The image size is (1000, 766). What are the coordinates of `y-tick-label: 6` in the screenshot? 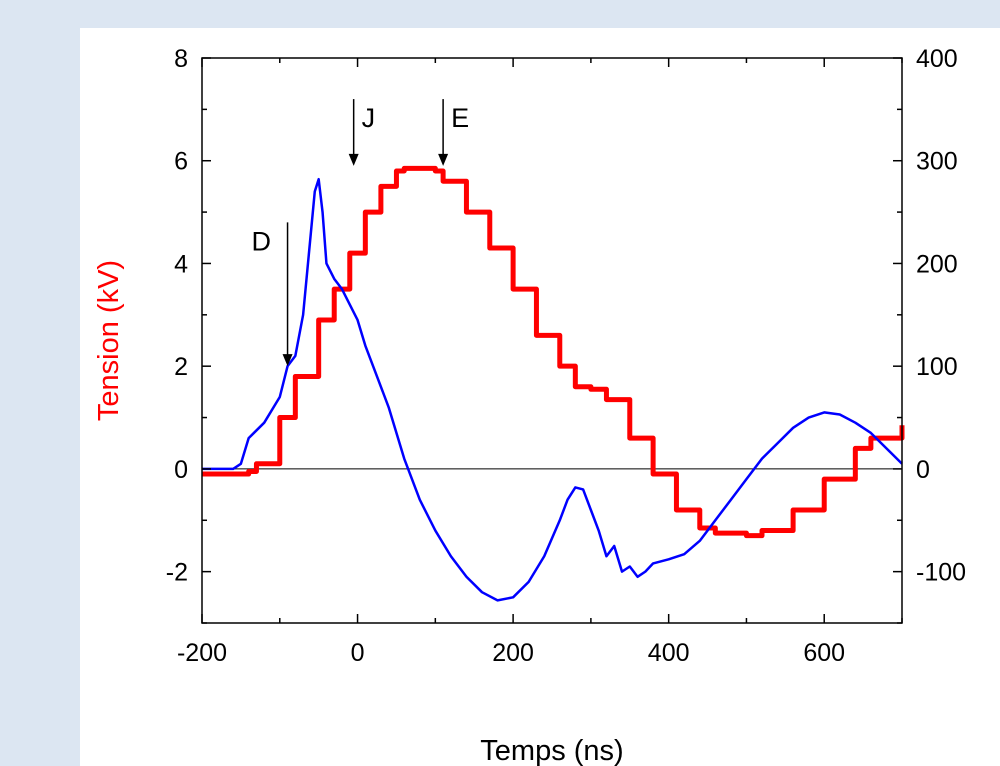 It's located at (181, 162).